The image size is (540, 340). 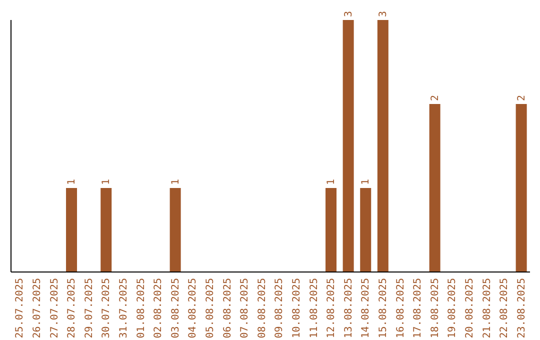 I want to click on x-tick-label: 31.07.2025, so click(x=124, y=308).